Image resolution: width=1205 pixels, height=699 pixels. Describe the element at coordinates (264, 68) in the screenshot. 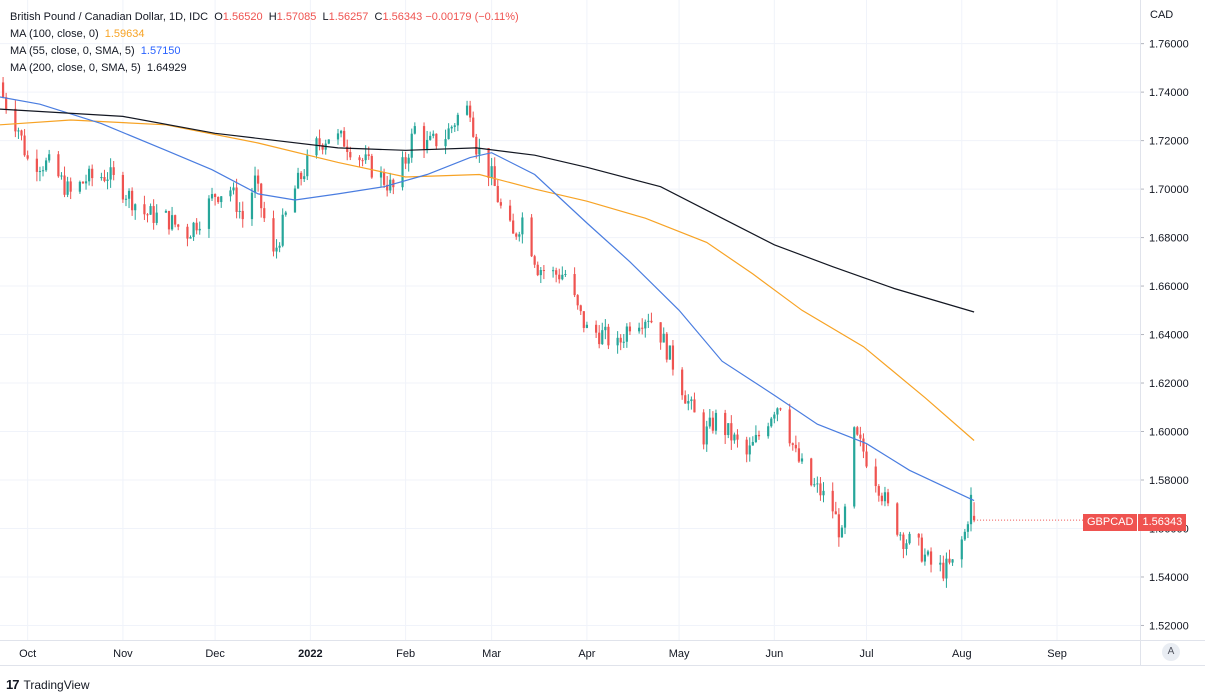

I see `indicator-ma200: MA (200, close, 0, SMA, 5) 1.64929` at that location.